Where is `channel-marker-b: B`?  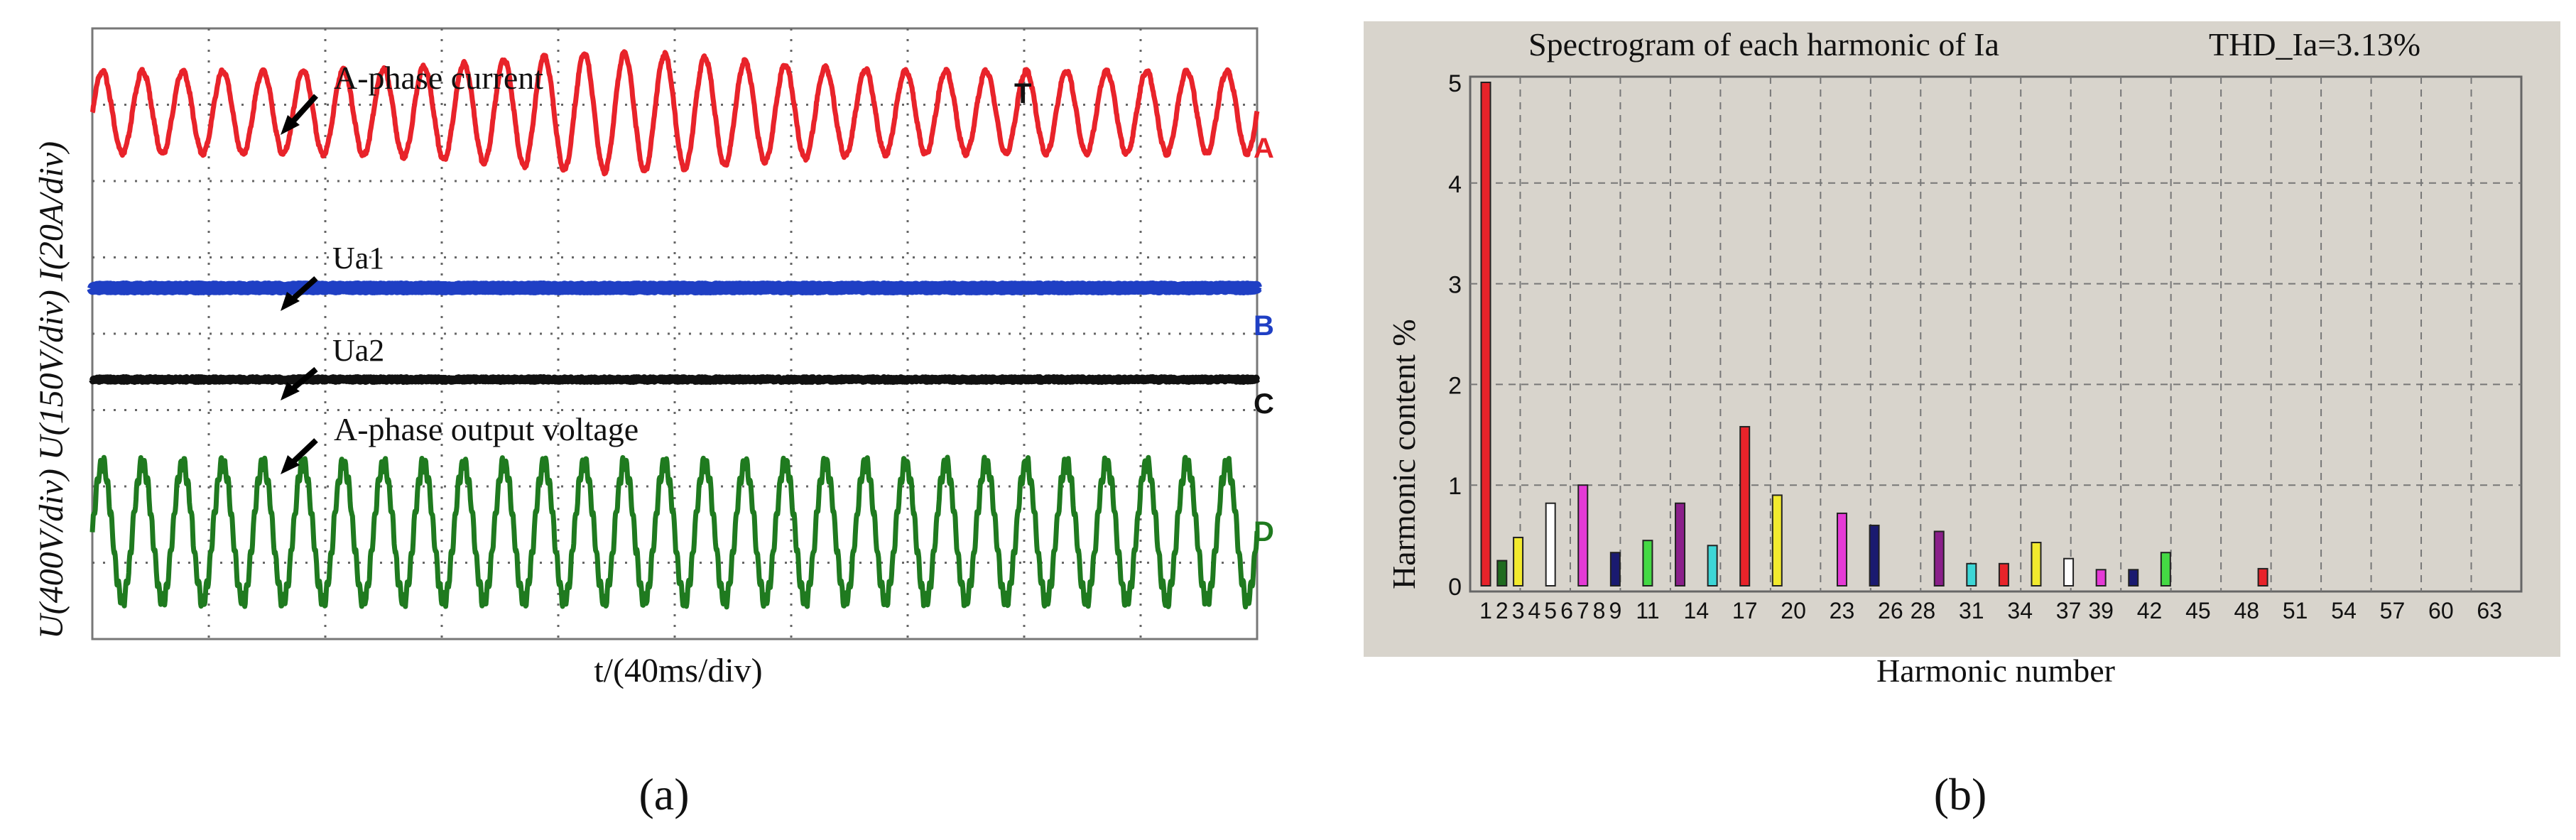 channel-marker-b: B is located at coordinates (1264, 326).